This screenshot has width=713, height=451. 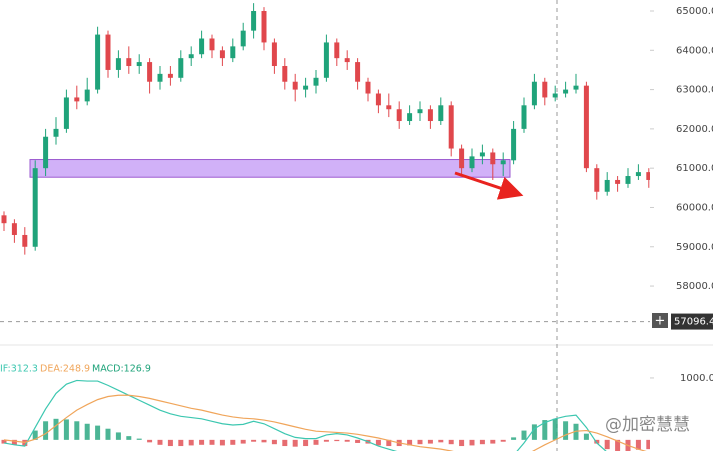 I want to click on y-tick-label: 63000.0, so click(x=694, y=90).